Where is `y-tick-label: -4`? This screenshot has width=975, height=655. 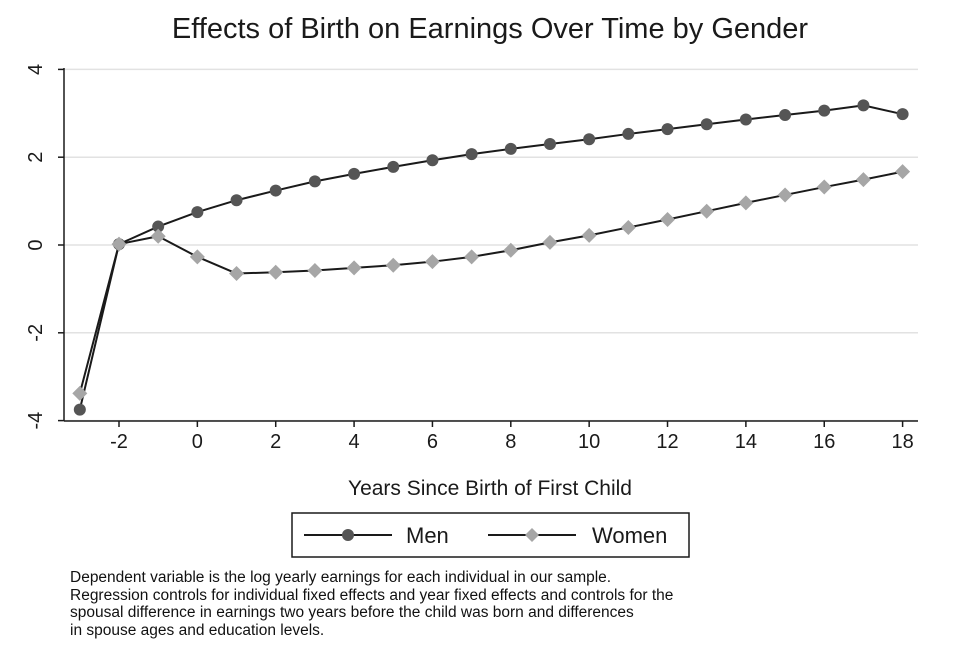 y-tick-label: -4 is located at coordinates (36, 421).